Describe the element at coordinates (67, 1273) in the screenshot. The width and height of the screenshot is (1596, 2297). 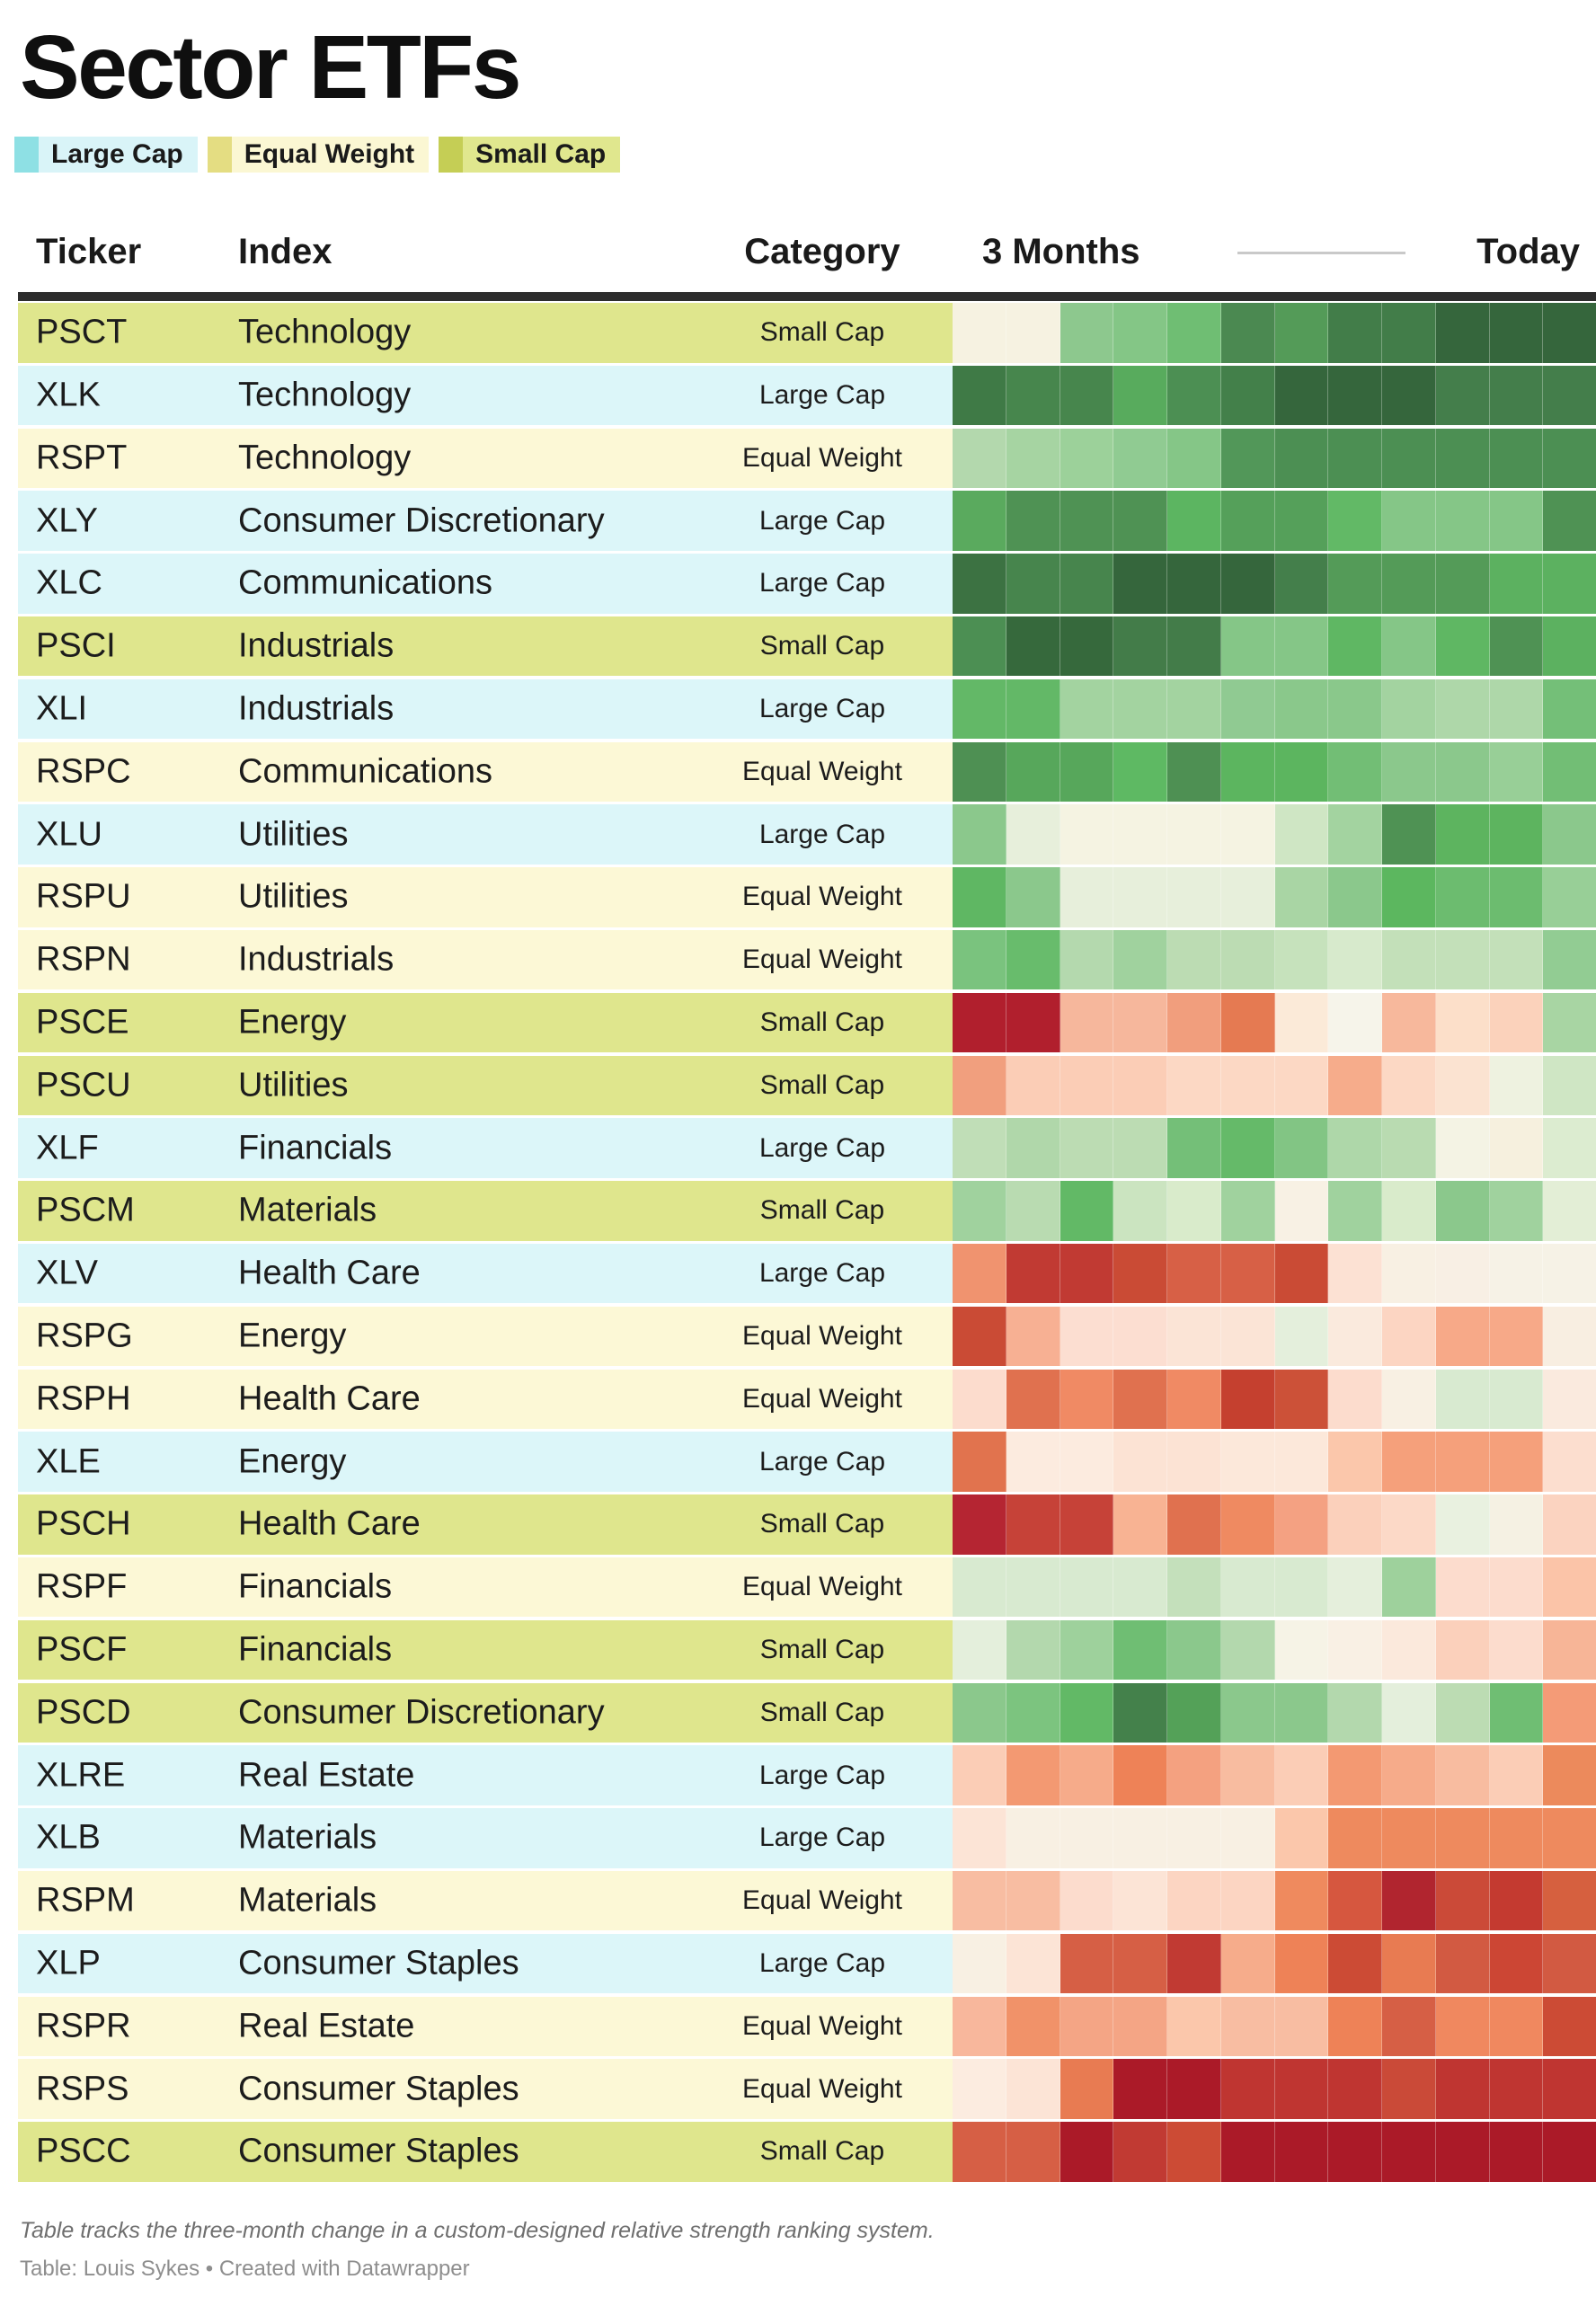
I see `ticker-cell: XLV` at that location.